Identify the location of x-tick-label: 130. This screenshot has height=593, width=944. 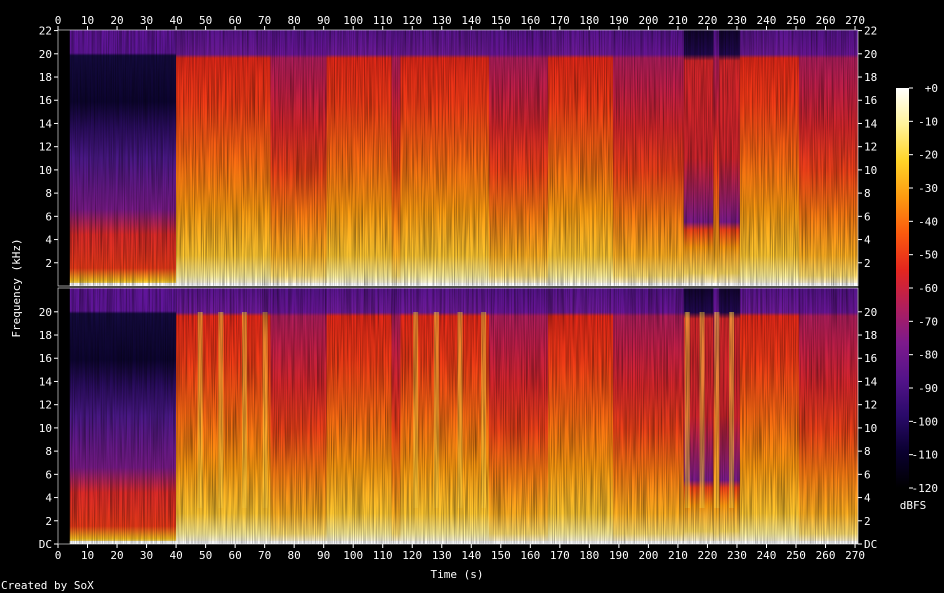
(442, 555).